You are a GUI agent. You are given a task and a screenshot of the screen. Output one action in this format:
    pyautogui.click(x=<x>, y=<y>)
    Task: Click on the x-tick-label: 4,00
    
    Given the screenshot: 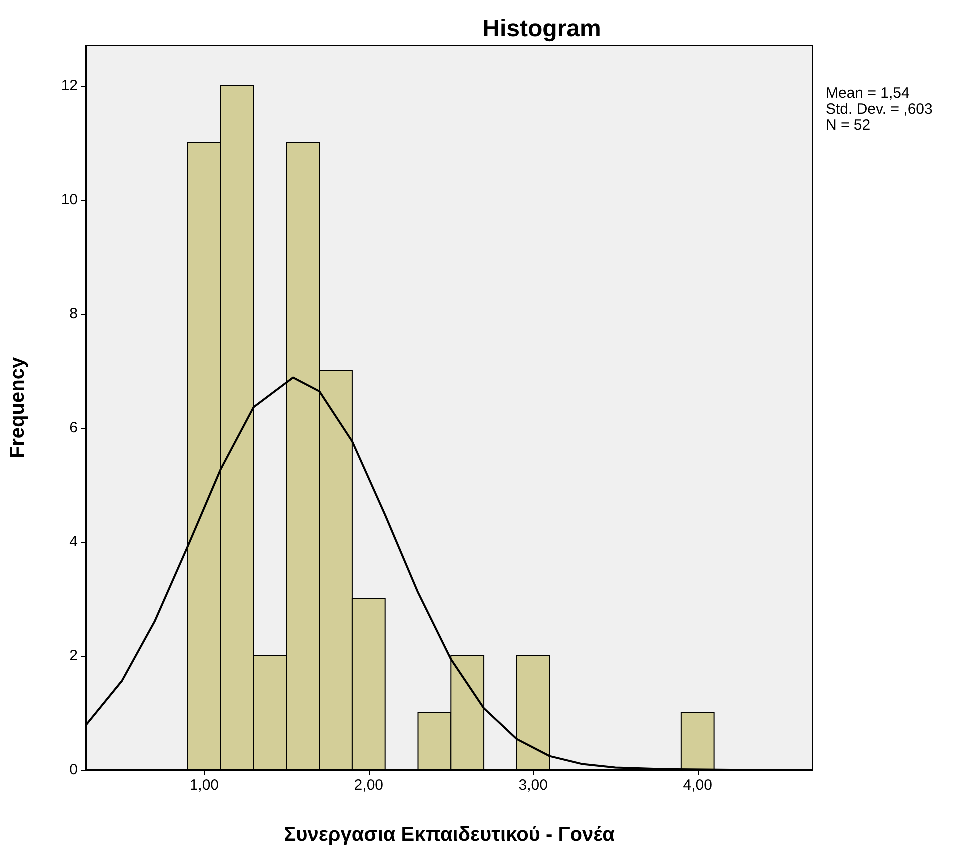 What is the action you would take?
    pyautogui.click(x=697, y=785)
    